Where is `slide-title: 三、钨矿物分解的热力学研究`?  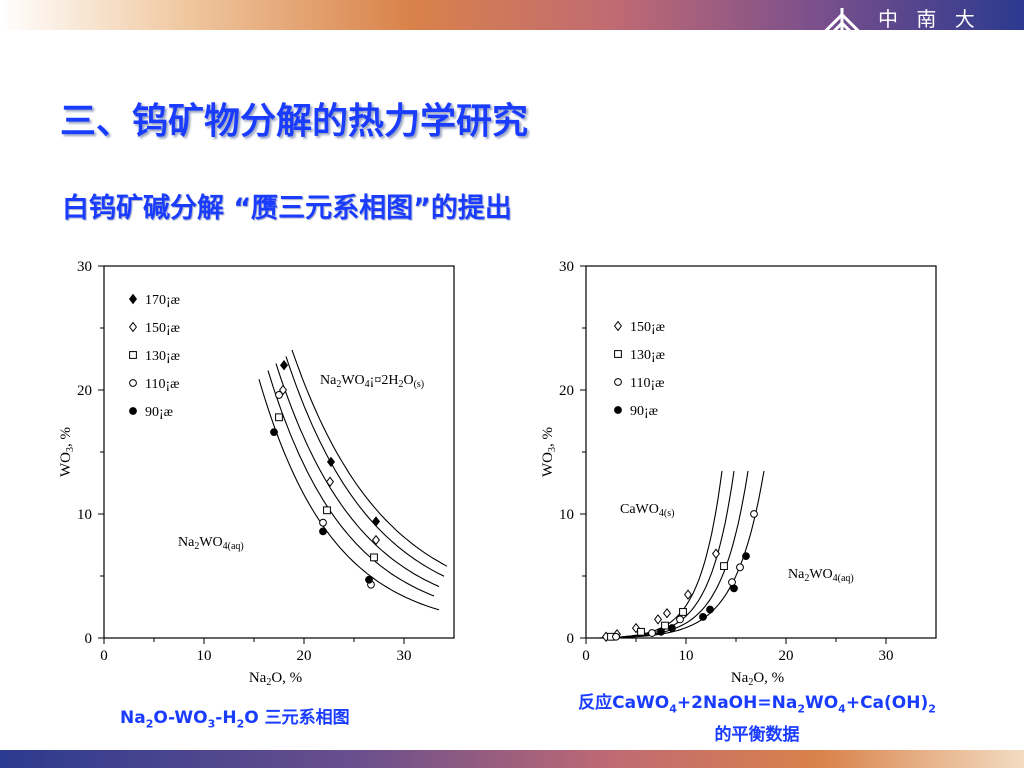 slide-title: 三、钨矿物分解的热力学研究 is located at coordinates (294, 121).